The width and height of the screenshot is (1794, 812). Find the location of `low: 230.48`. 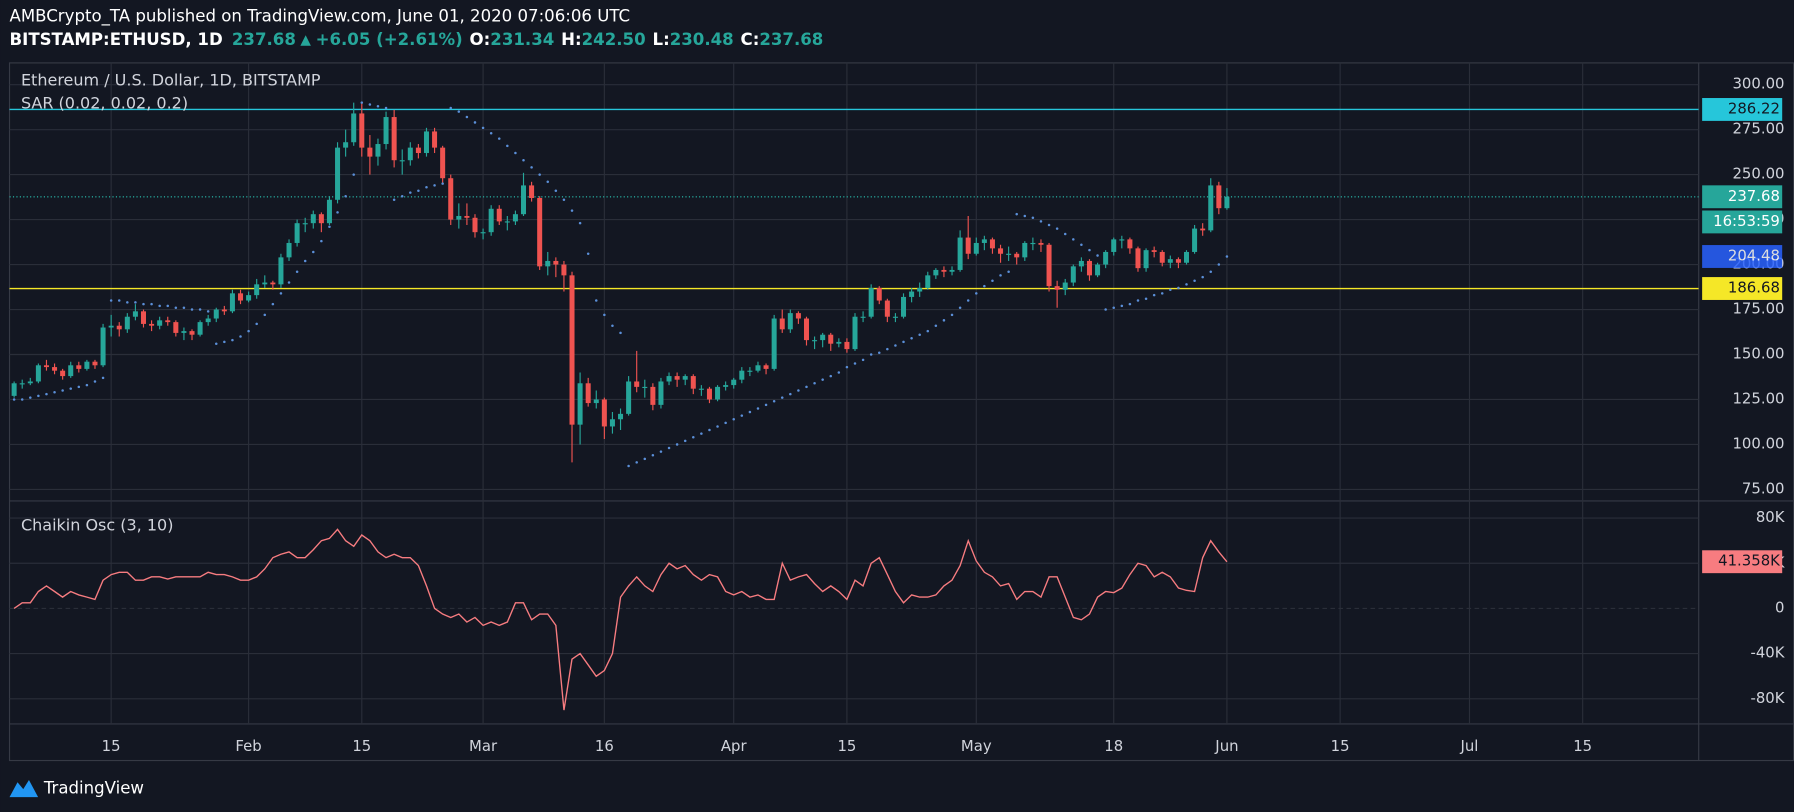

low: 230.48 is located at coordinates (702, 39).